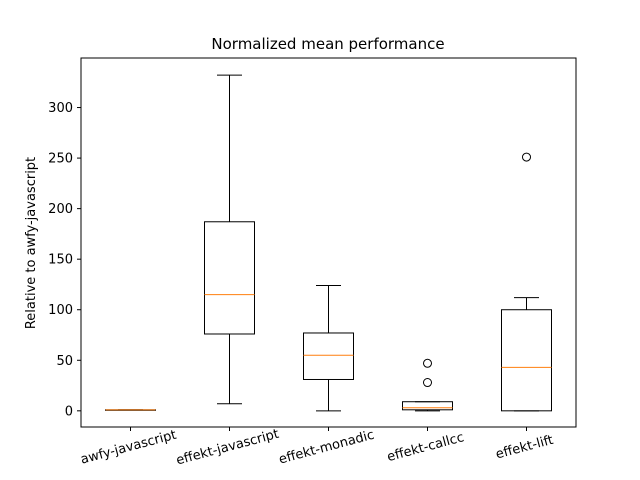  Describe the element at coordinates (60, 108) in the screenshot. I see `y-tick-label: 300` at that location.